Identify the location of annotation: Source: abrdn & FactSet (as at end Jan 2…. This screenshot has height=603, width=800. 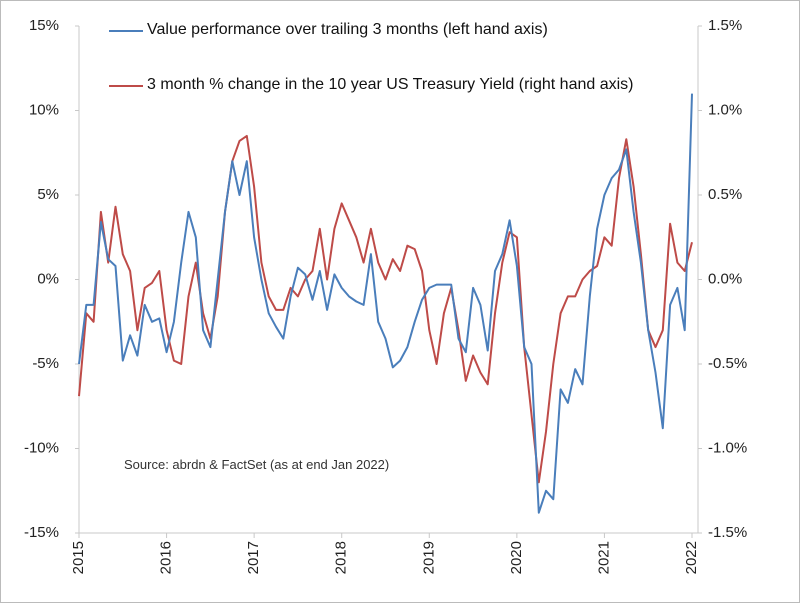
(257, 464).